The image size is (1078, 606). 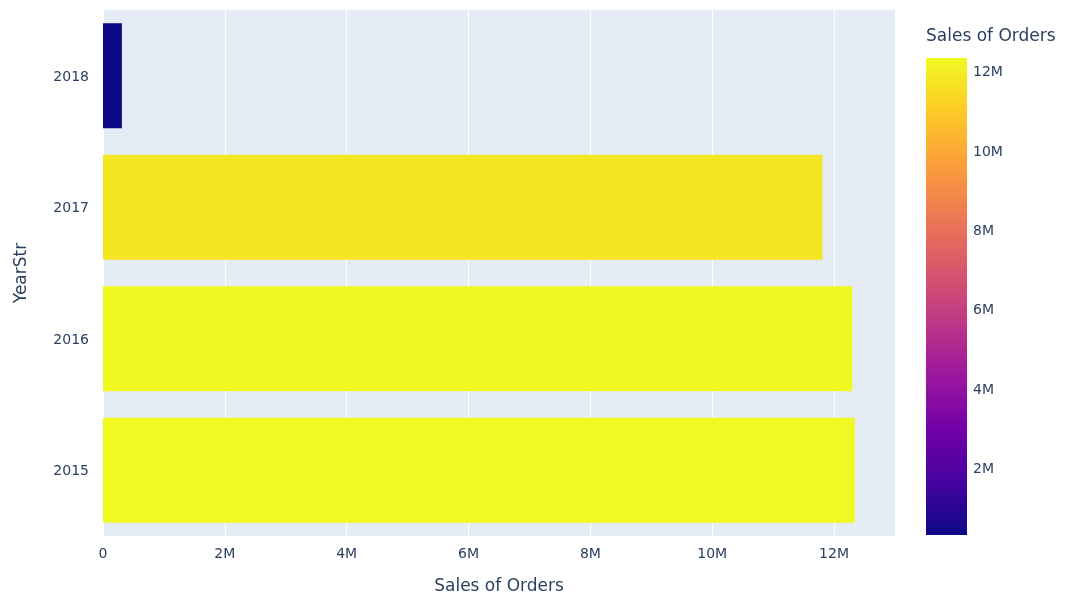 I want to click on color-bar-label: 8M, so click(x=983, y=230).